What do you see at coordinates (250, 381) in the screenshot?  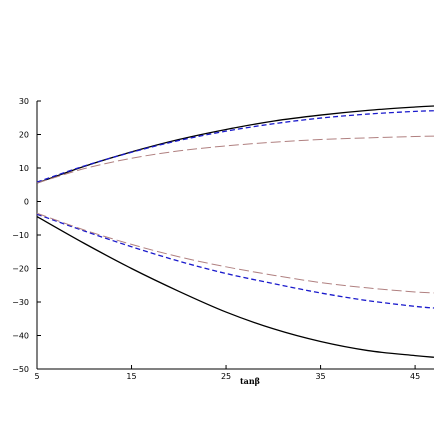 I see `x-axis-label: tanβ` at bounding box center [250, 381].